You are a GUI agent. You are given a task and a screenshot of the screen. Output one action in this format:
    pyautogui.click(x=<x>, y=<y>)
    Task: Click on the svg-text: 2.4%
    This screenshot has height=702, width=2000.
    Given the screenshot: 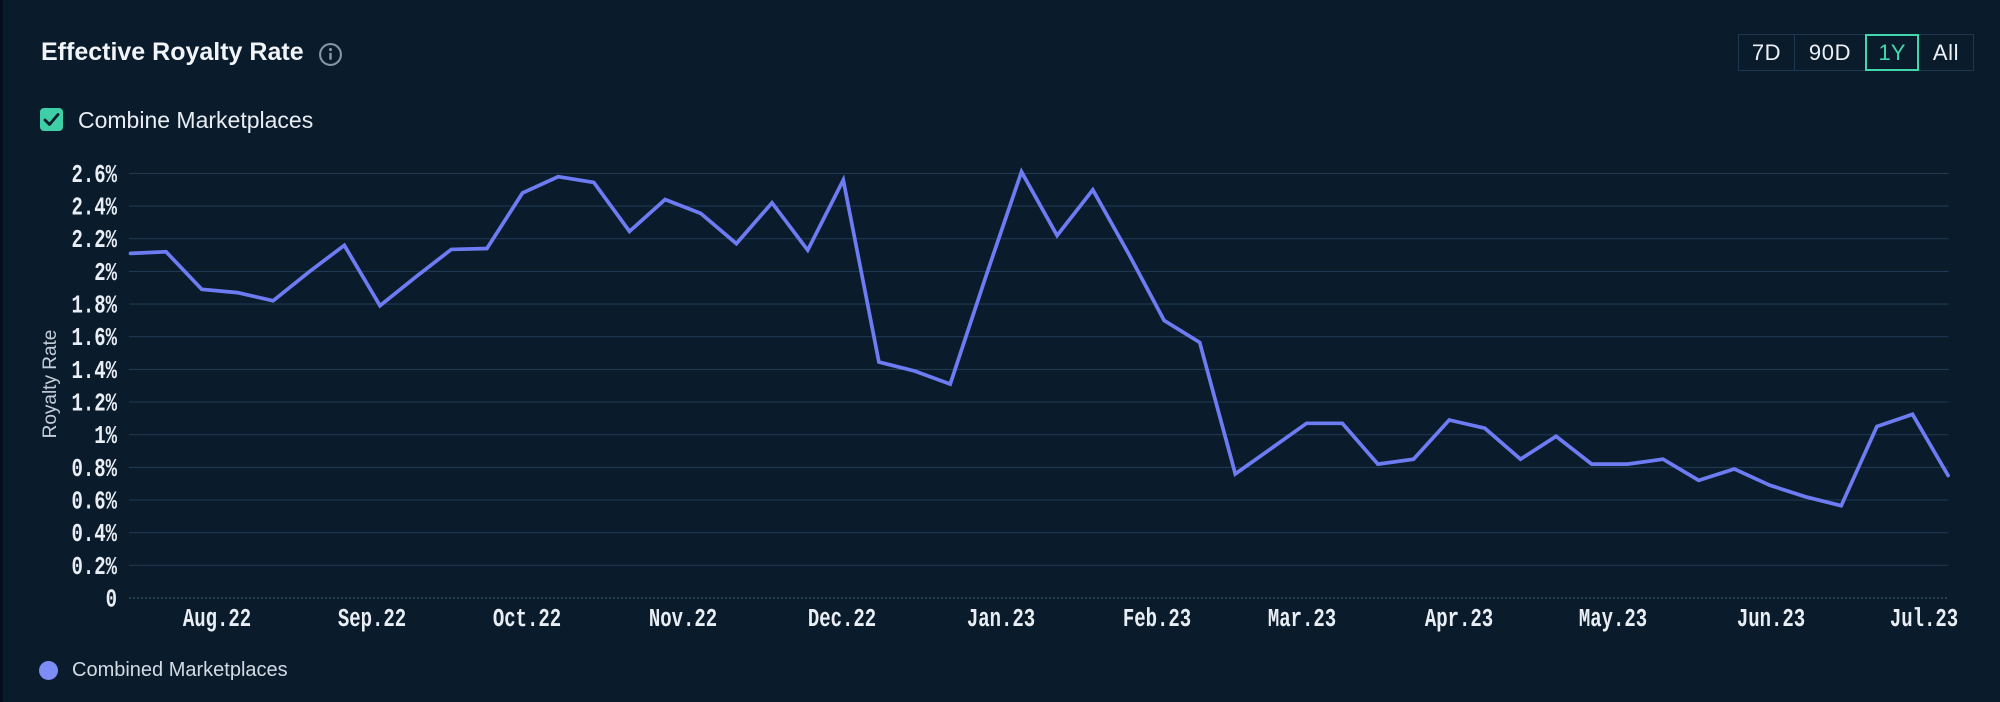 What is the action you would take?
    pyautogui.click(x=94, y=208)
    